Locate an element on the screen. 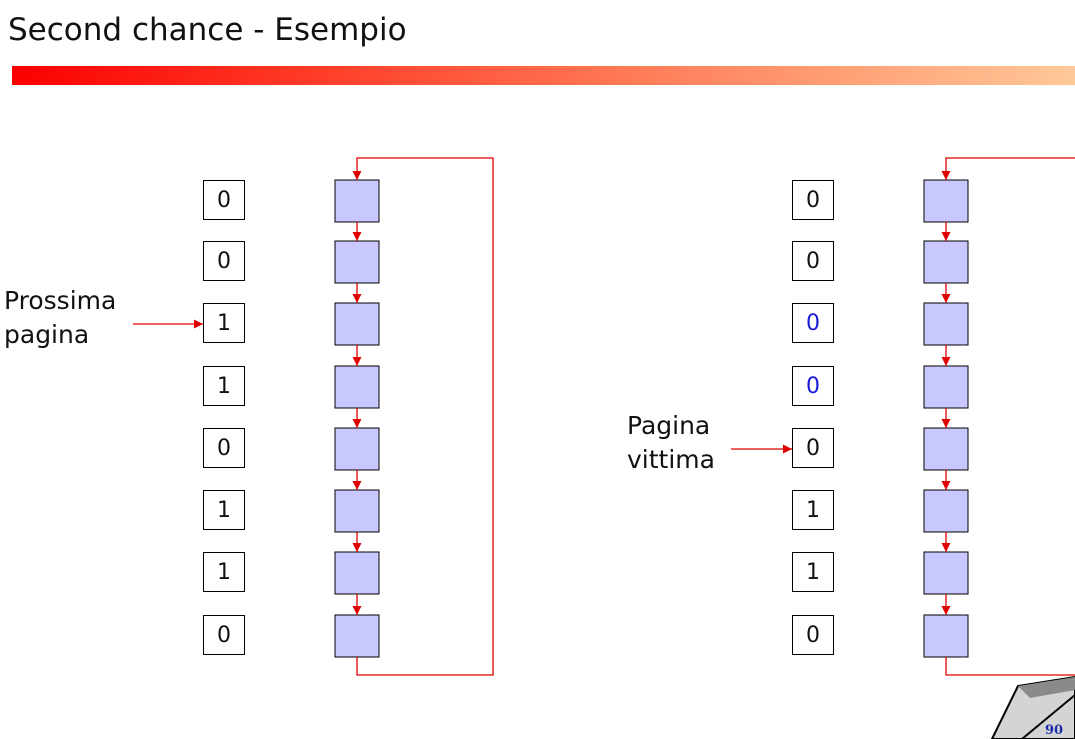  left-reference-bit-5: 0 is located at coordinates (224, 448).